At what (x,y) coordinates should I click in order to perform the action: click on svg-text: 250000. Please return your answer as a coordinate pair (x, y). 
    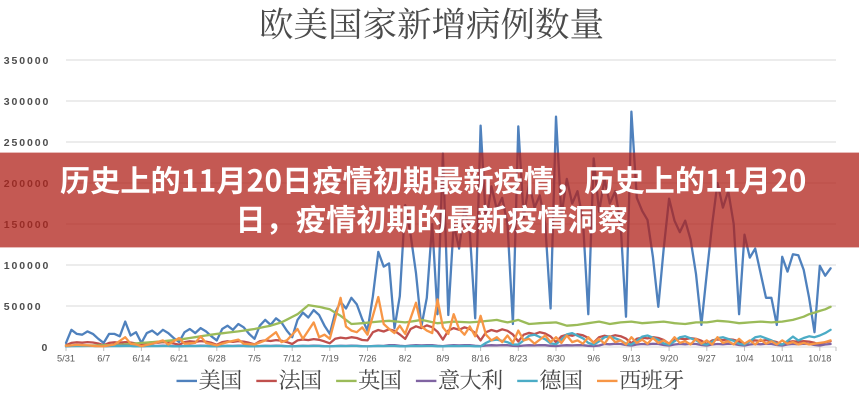
    Looking at the image, I should click on (27, 143).